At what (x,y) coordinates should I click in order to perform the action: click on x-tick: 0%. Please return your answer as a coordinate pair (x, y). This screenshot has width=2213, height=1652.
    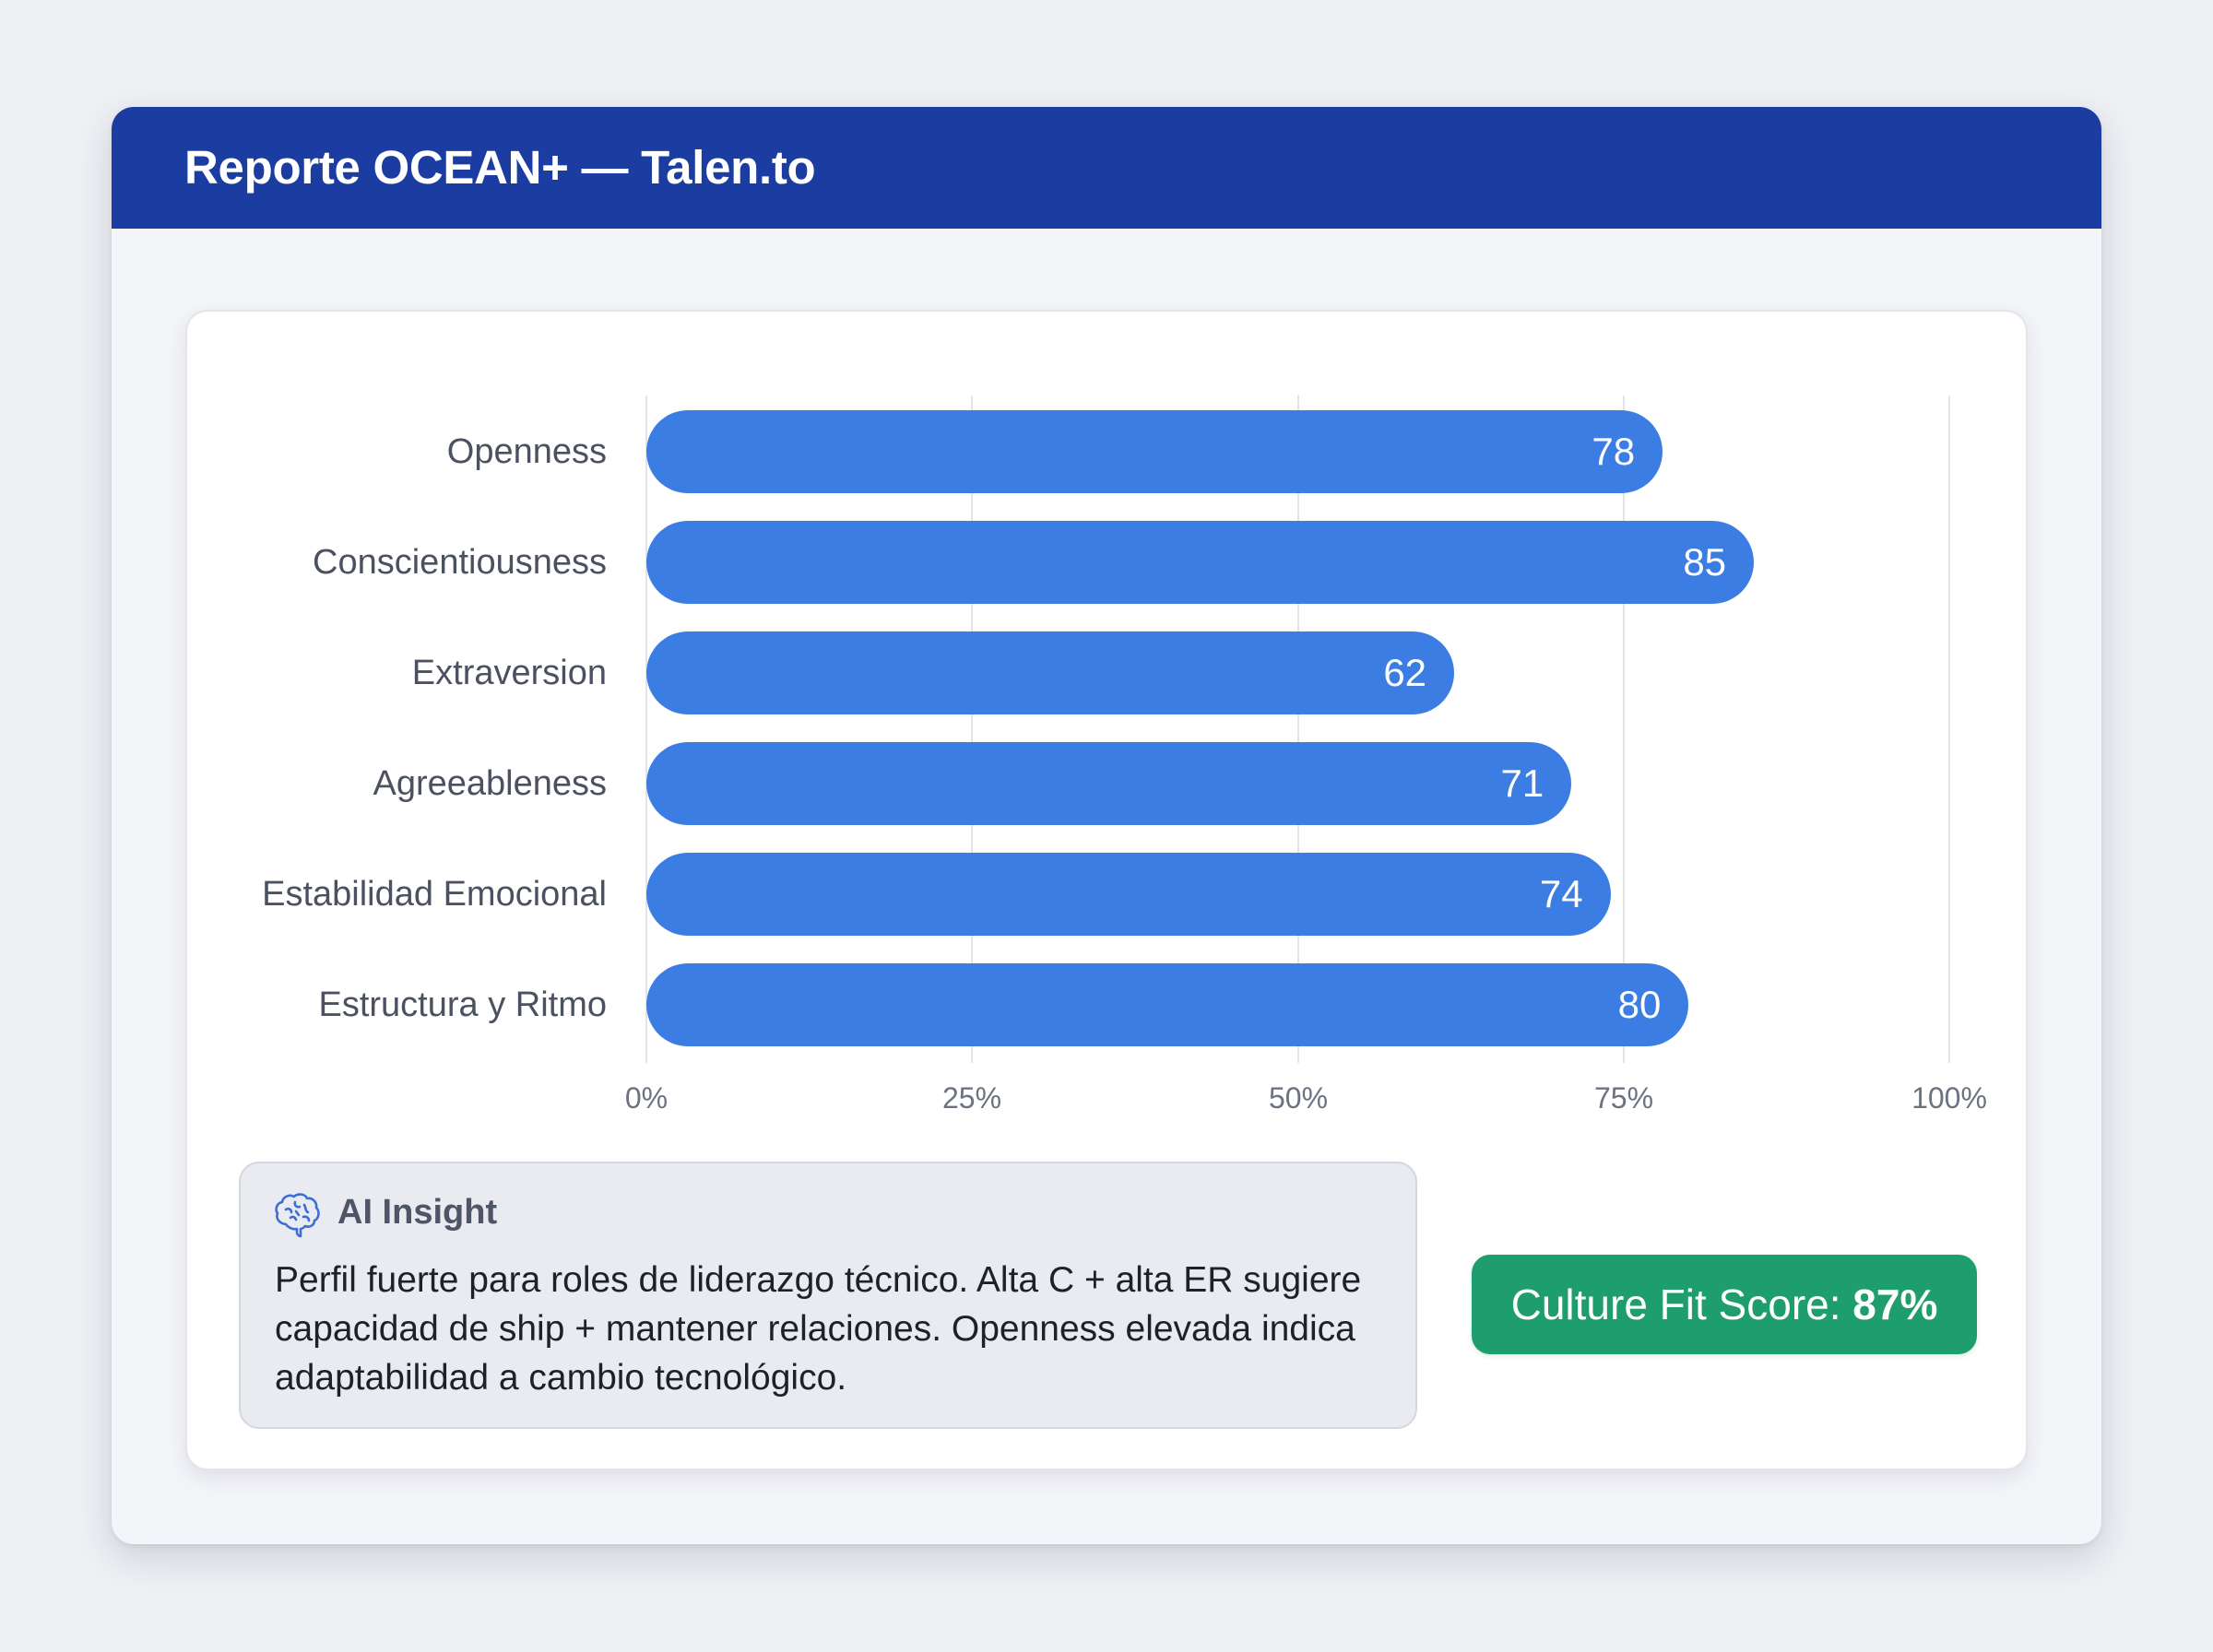
    Looking at the image, I should click on (646, 1098).